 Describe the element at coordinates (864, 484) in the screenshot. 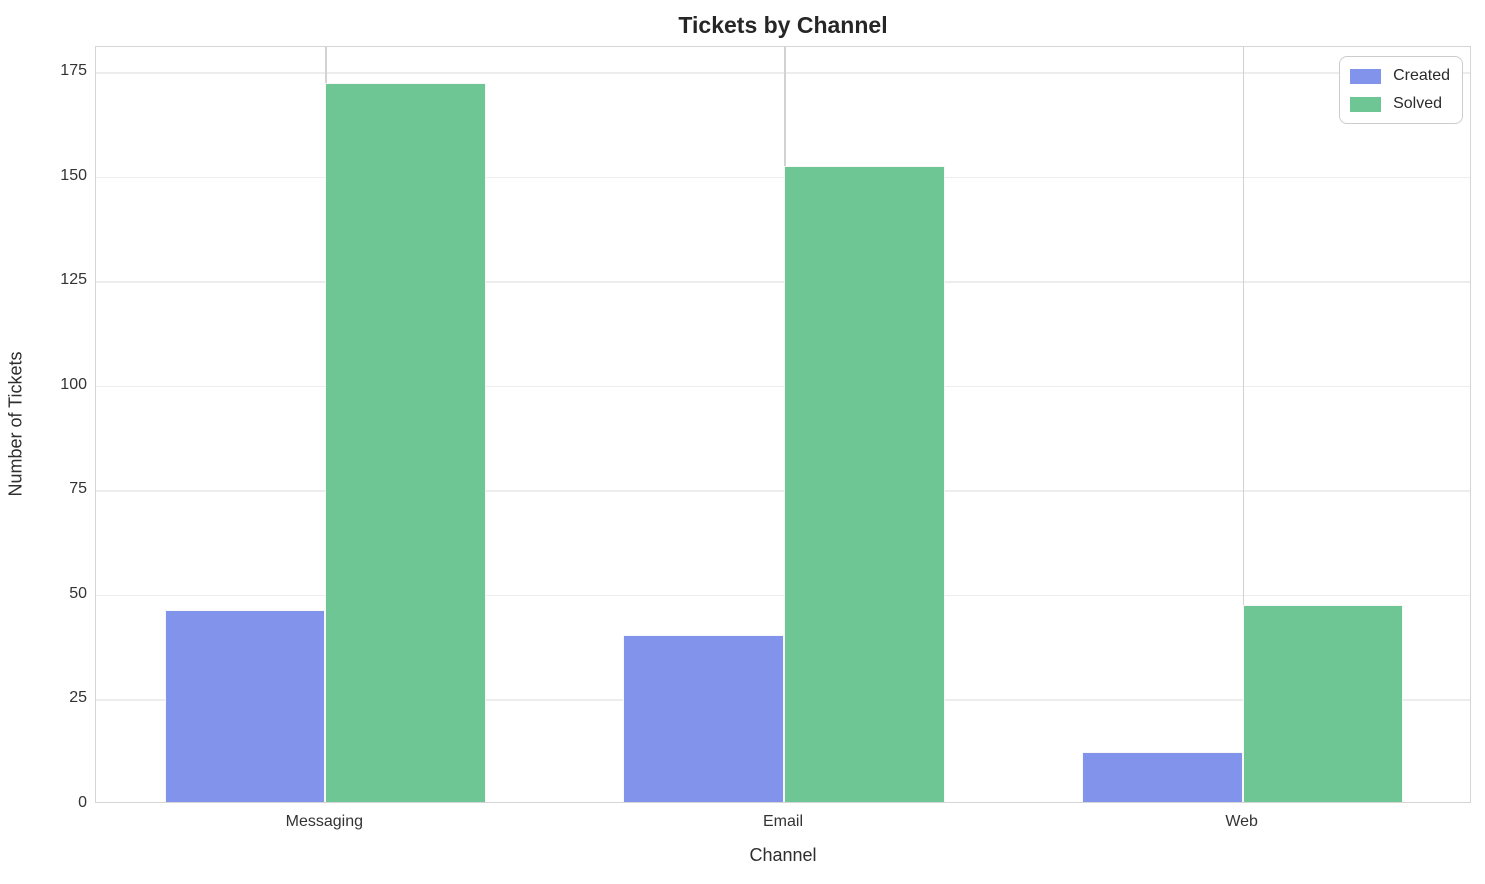

I see `bar-solved-email` at that location.